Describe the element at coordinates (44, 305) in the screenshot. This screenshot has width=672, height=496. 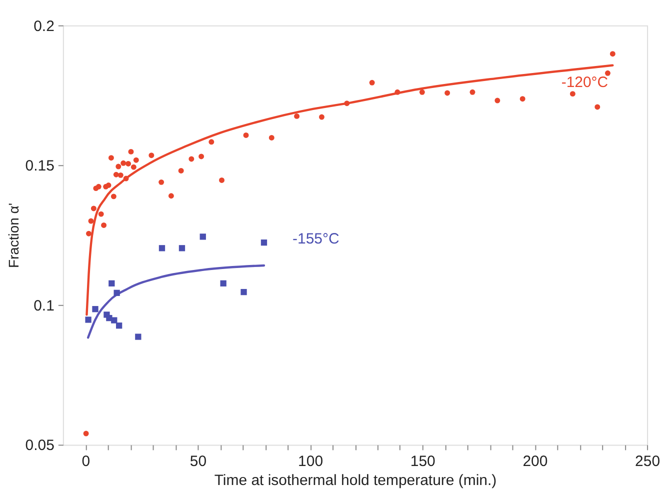
I see `y-tick-label: 0.1` at that location.